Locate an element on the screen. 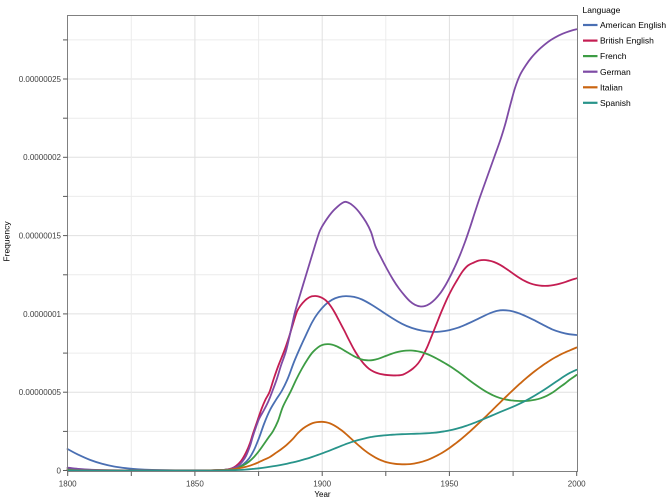 The image size is (672, 503). svg-text: 0.0000002 is located at coordinates (42, 157).